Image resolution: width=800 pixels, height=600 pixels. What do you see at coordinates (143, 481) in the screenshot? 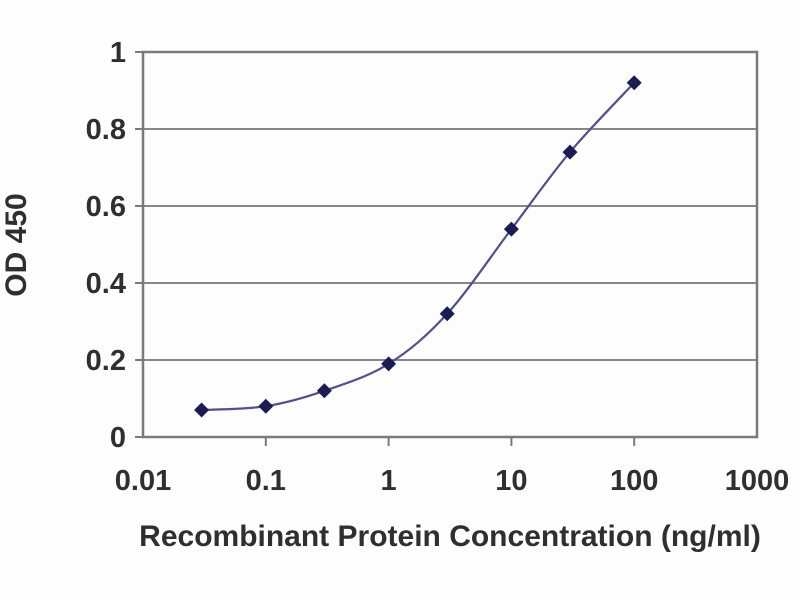
I see `x-tick-label: 0.01` at bounding box center [143, 481].